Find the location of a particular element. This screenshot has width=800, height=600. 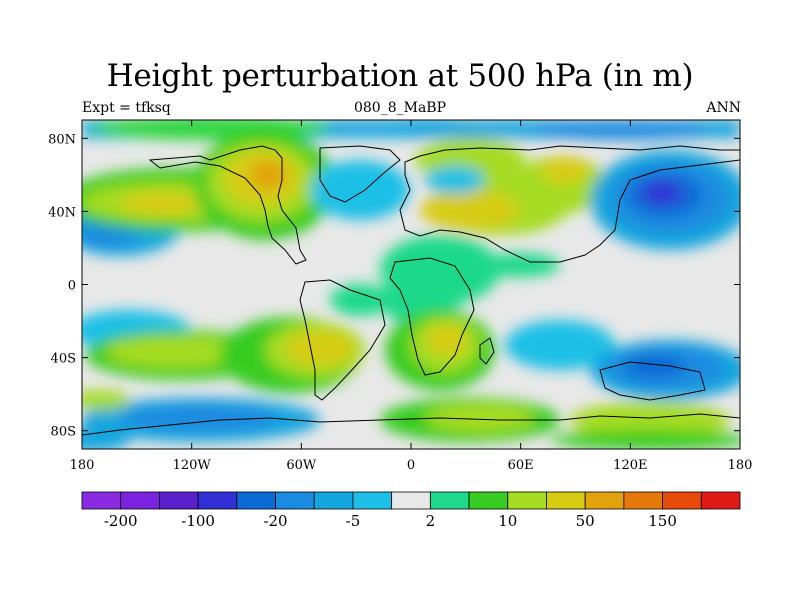

x-tick-label: 60E is located at coordinates (521, 465).